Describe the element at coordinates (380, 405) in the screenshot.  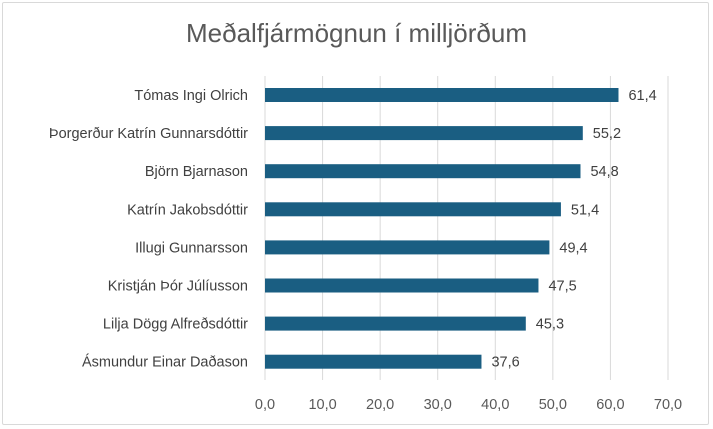
I see `x-tick-label: 20,0` at that location.